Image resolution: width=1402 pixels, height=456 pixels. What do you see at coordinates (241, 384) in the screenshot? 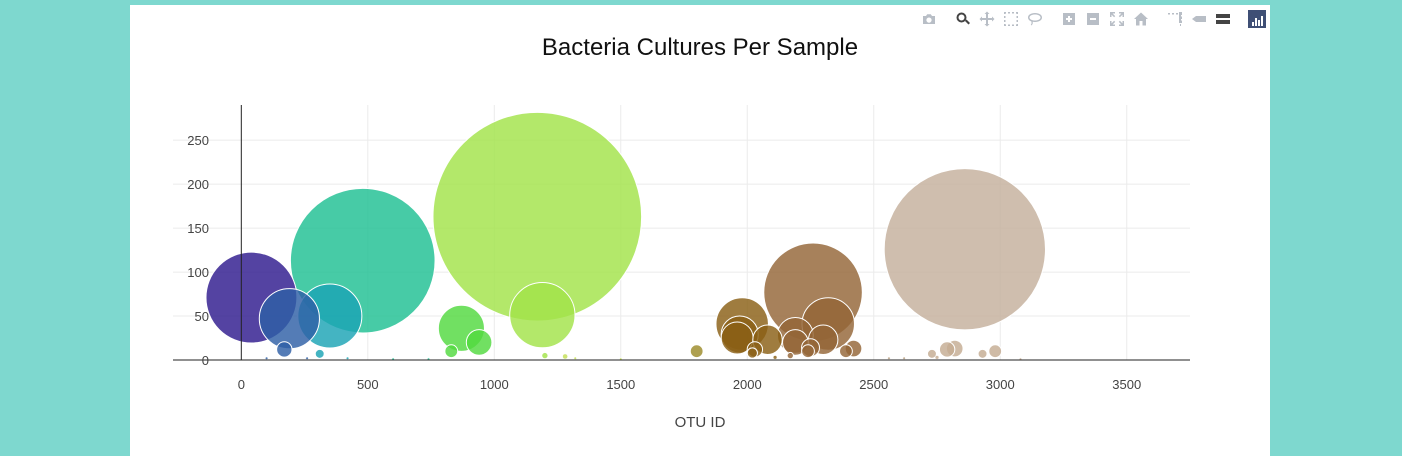
I see `x-tick-label: 0` at bounding box center [241, 384].